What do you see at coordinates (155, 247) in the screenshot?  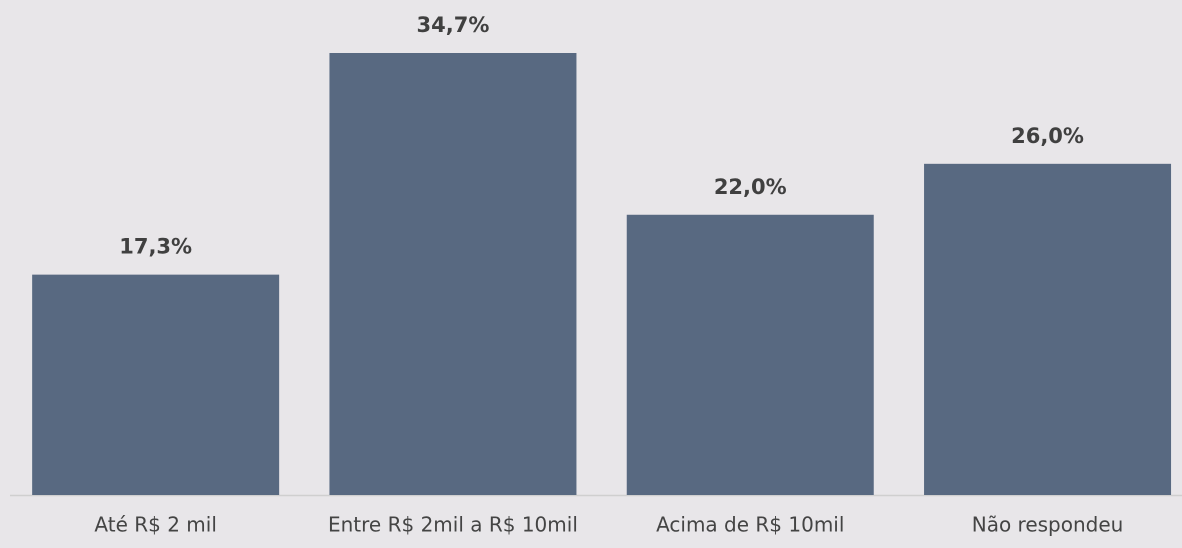 I see `value-label: 17,3%` at bounding box center [155, 247].